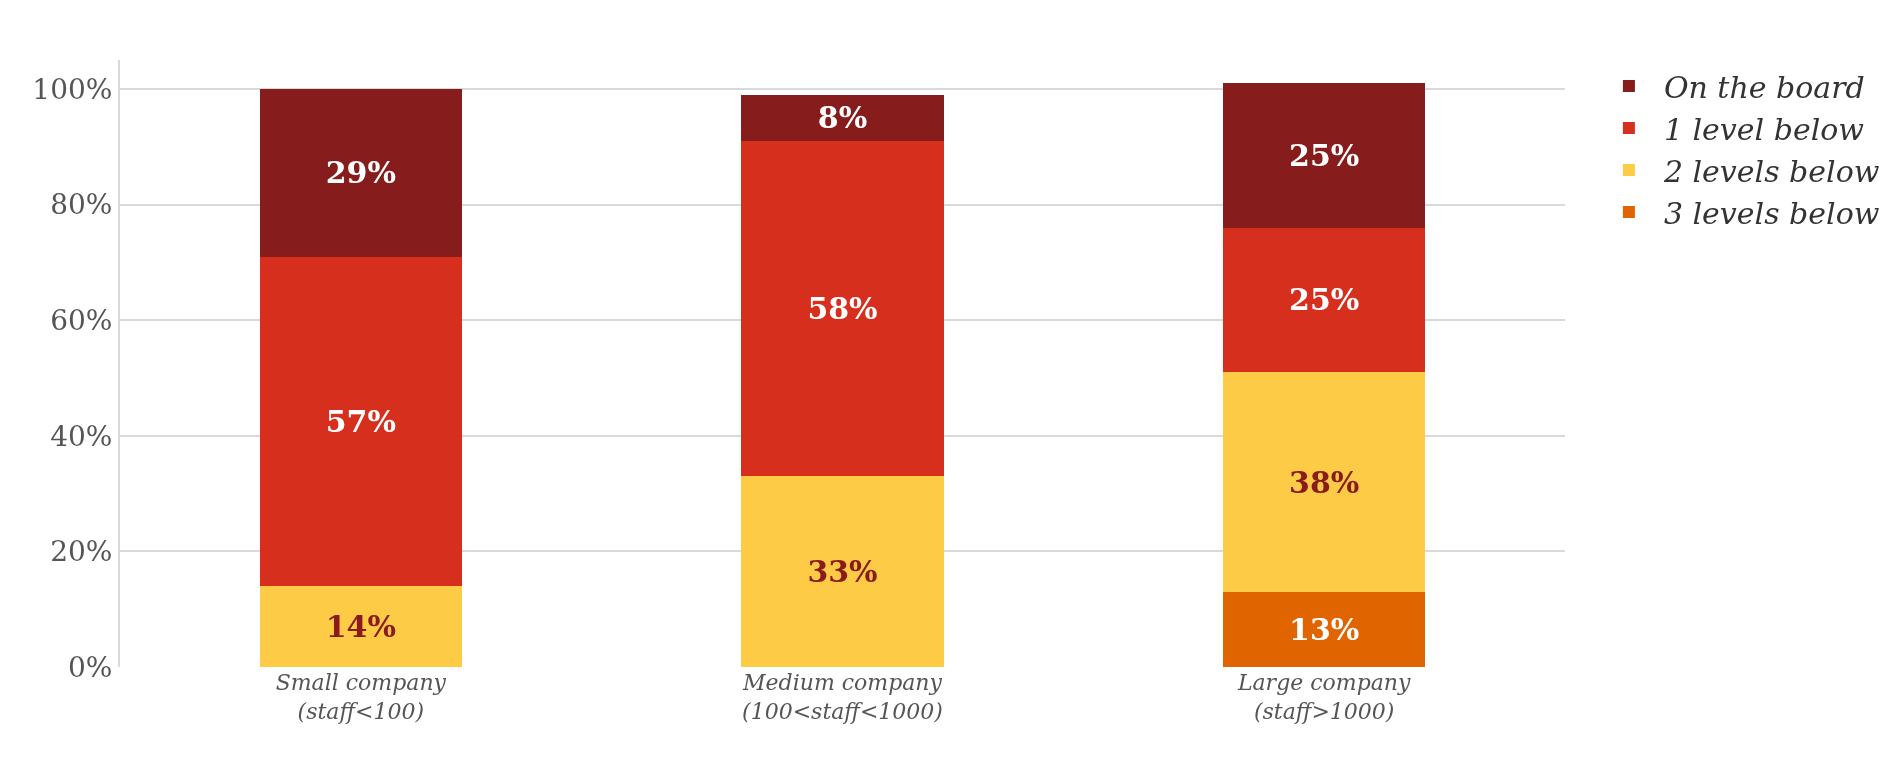 The width and height of the screenshot is (1898, 777). What do you see at coordinates (842, 697) in the screenshot?
I see `x-tick-label: Medium company (100<staff<1000)` at bounding box center [842, 697].